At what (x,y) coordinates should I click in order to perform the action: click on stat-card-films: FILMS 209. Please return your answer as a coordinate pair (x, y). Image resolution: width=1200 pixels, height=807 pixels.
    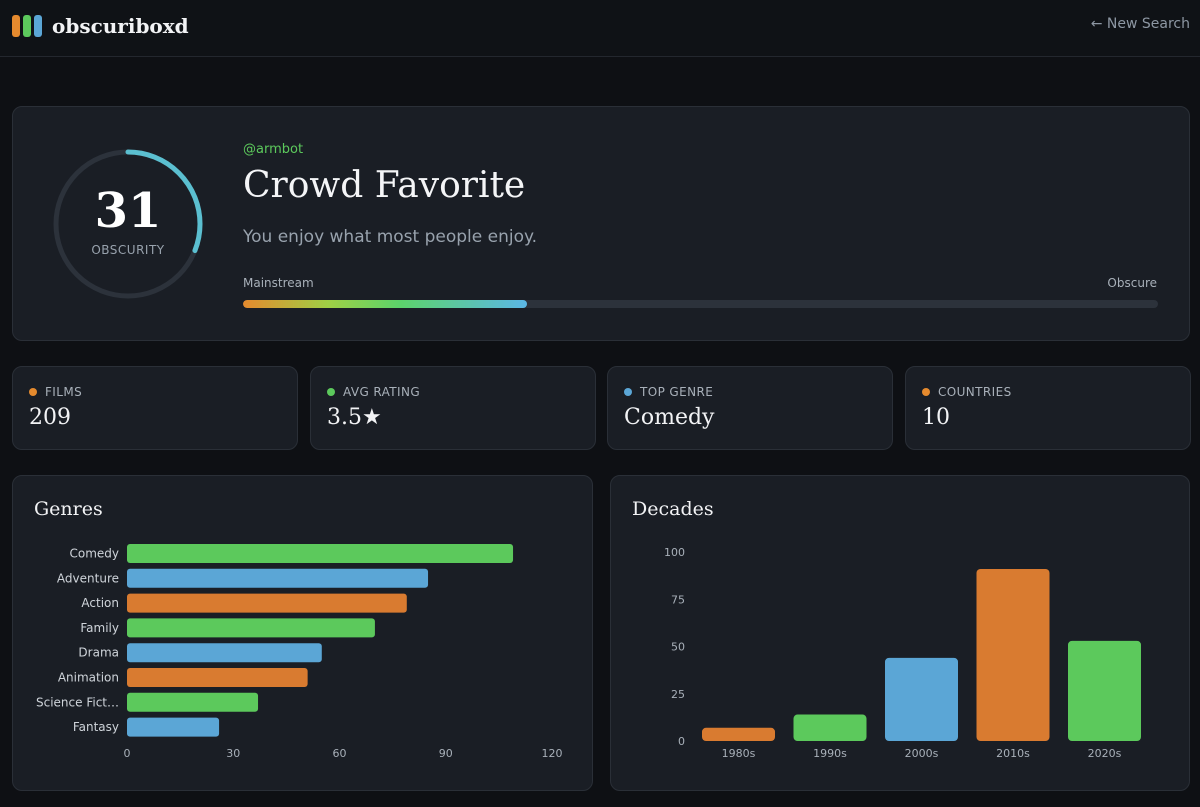
    Looking at the image, I should click on (155, 408).